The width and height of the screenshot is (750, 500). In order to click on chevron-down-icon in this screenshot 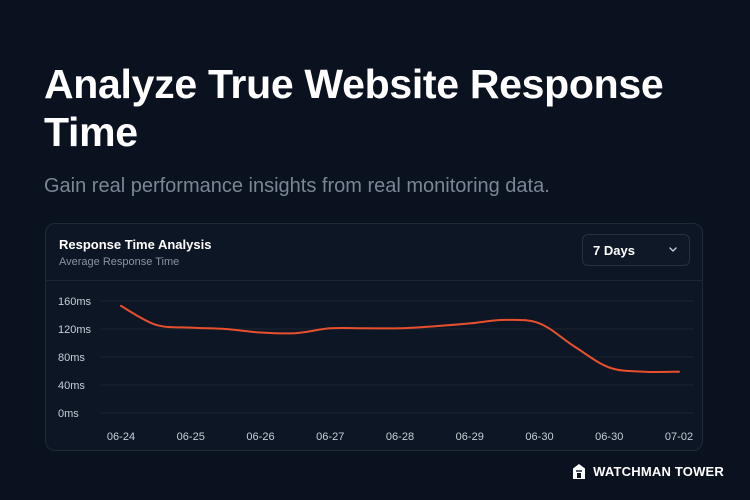, I will do `click(673, 249)`.